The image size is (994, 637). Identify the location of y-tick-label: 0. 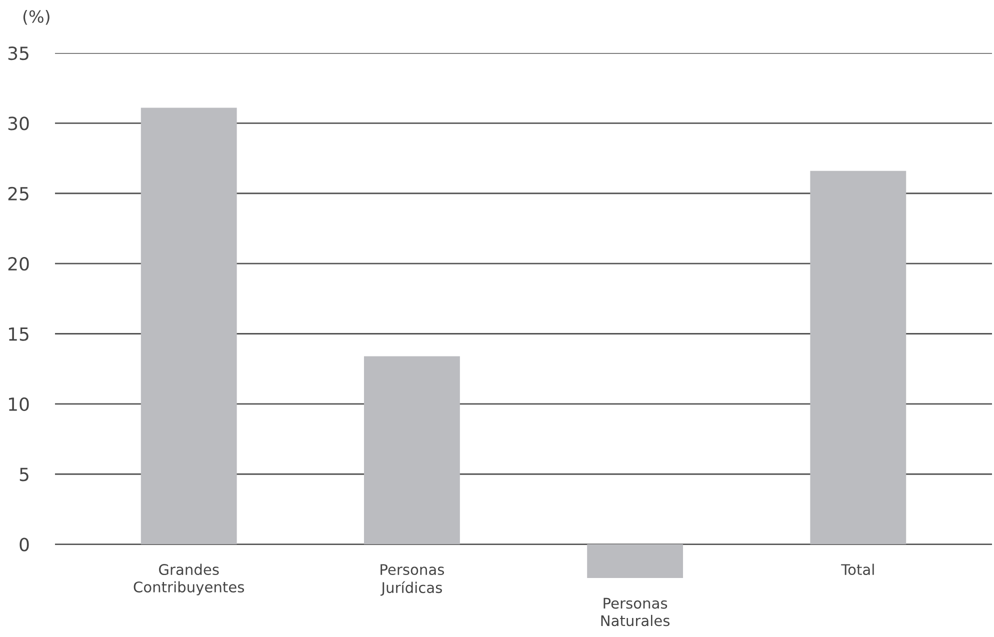
(24, 545).